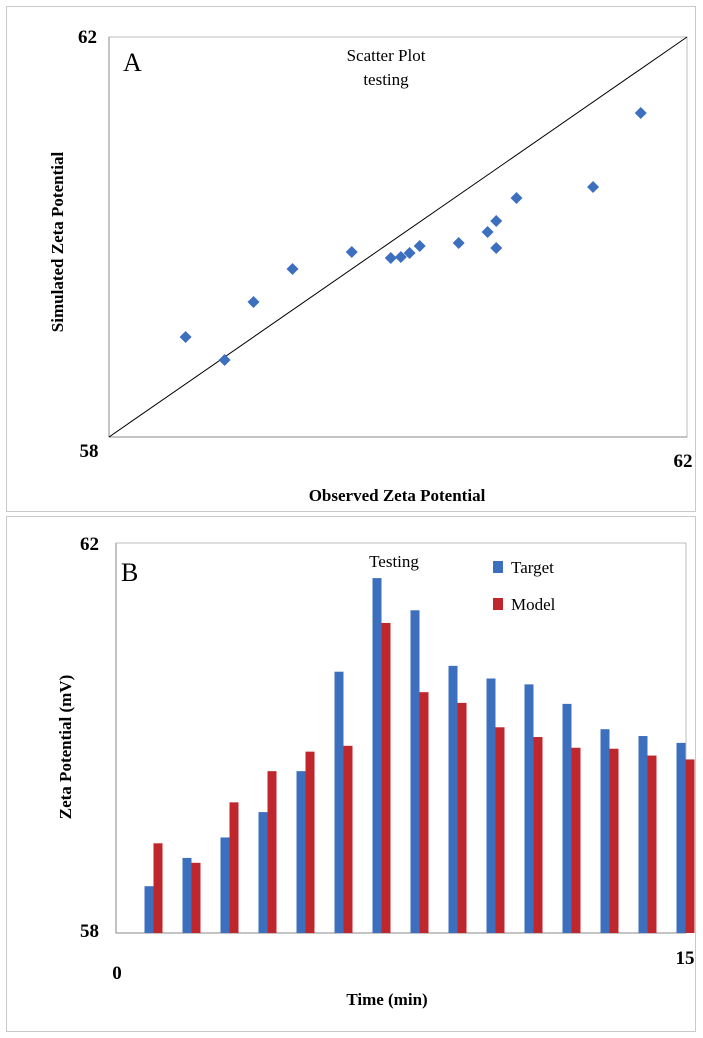 This screenshot has width=703, height=1038. Describe the element at coordinates (397, 495) in the screenshot. I see `x-axis-label-a: Observed Zeta Potential` at that location.